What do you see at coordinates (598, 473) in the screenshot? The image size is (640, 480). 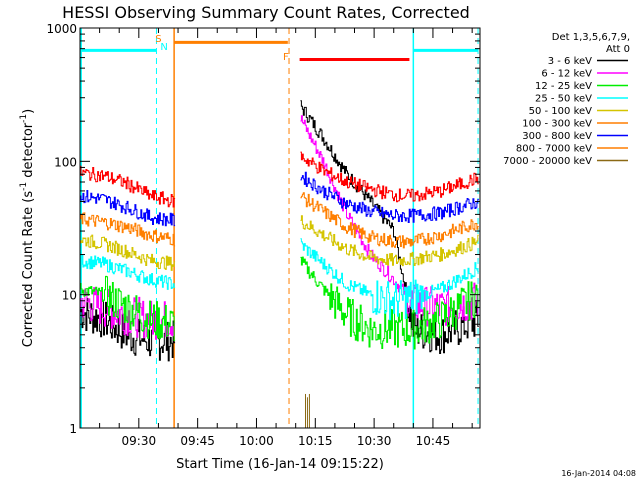 I see `footer-date: 16-Jan-2014 04:08` at bounding box center [598, 473].